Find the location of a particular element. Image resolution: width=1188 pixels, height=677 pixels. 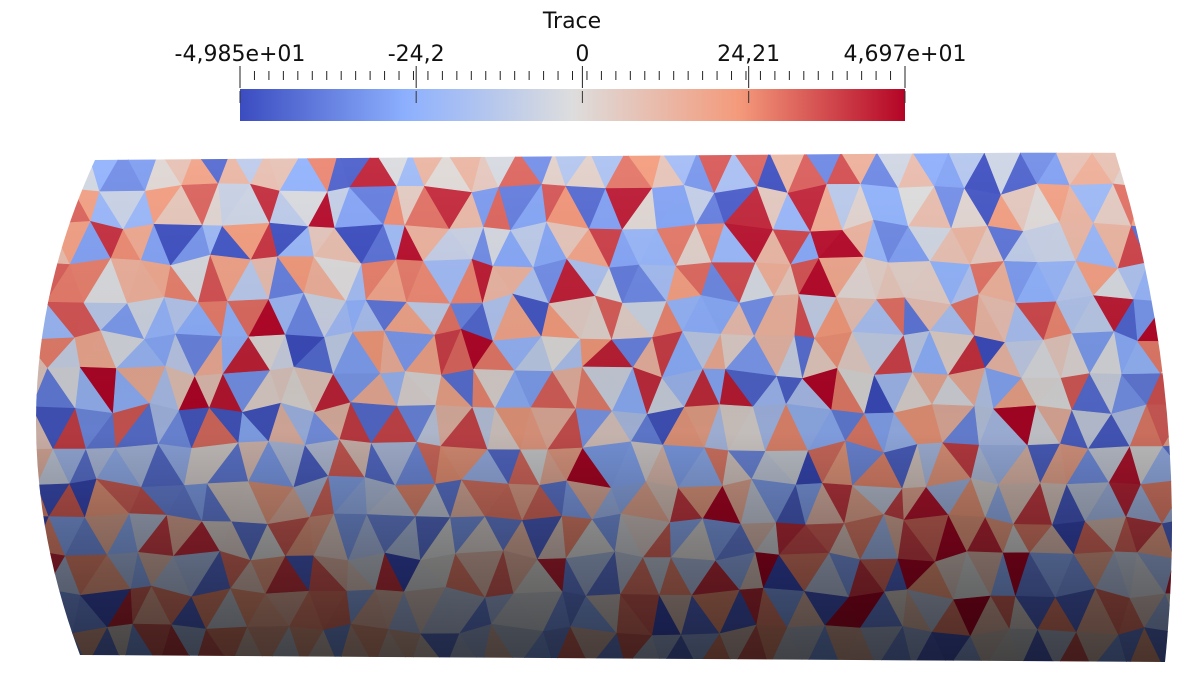

tick-label: 4,697e+01 is located at coordinates (905, 54).